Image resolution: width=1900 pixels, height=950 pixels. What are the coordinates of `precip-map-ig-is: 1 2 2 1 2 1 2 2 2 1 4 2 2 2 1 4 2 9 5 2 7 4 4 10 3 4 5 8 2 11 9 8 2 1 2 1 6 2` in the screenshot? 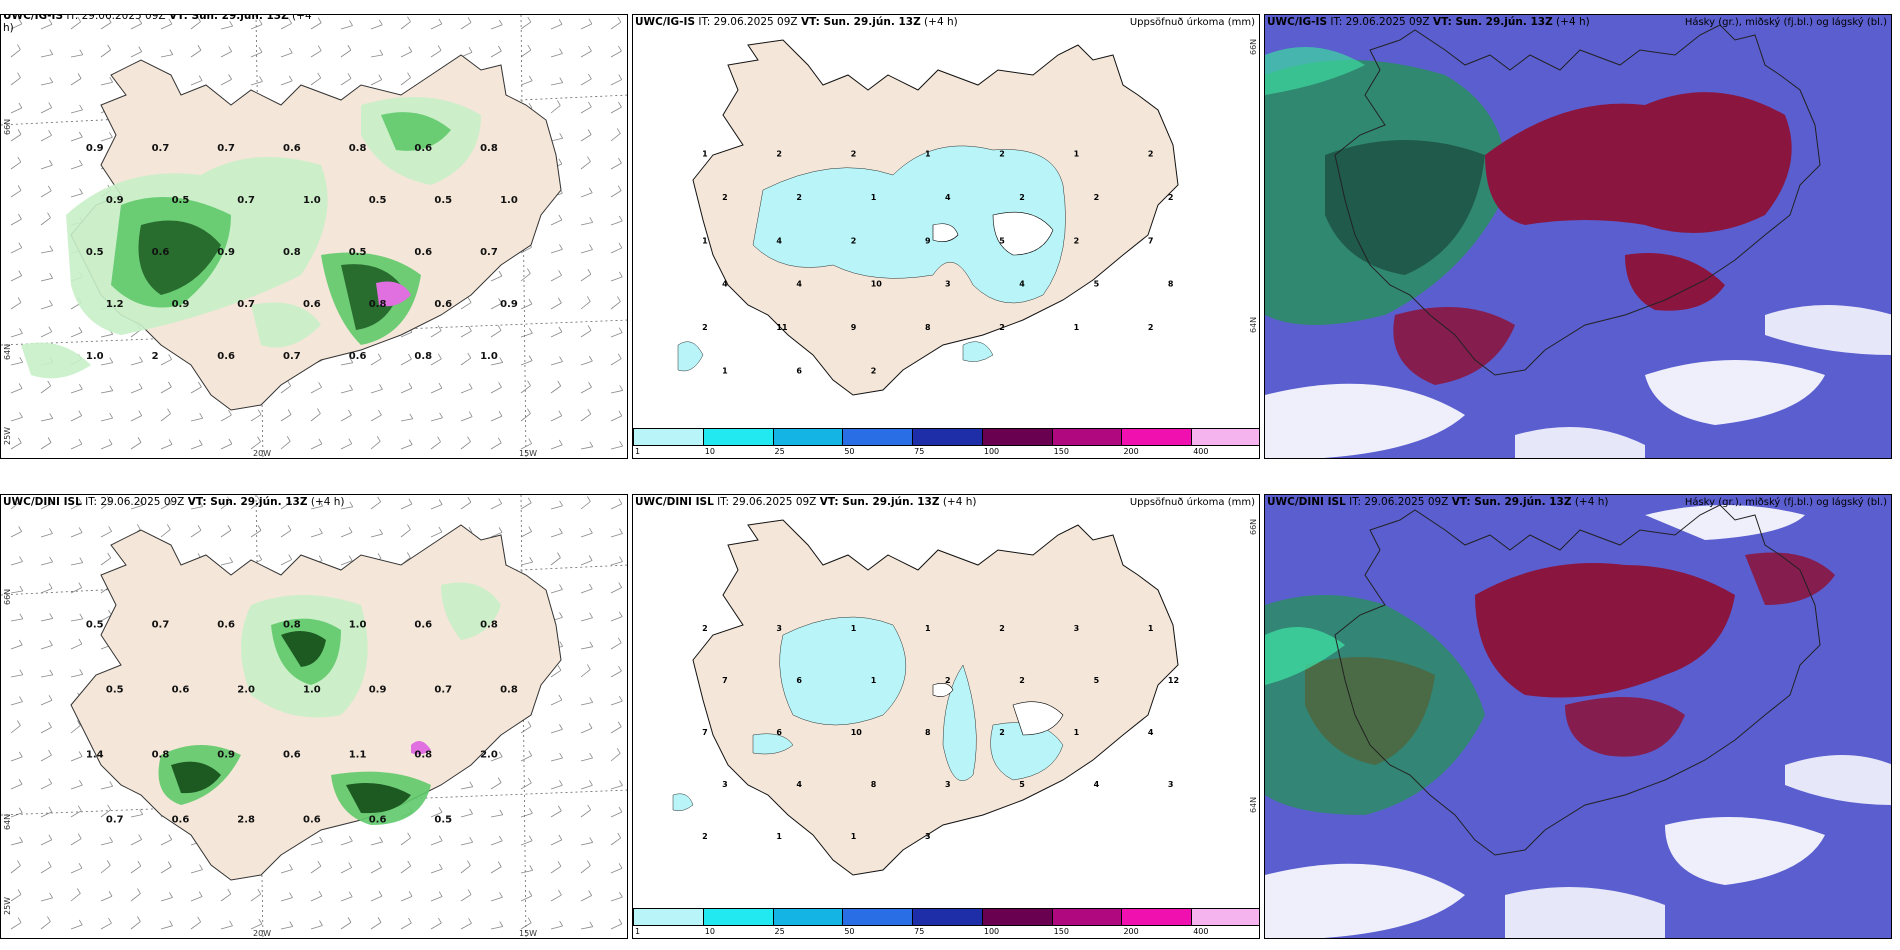 It's located at (928, 217).